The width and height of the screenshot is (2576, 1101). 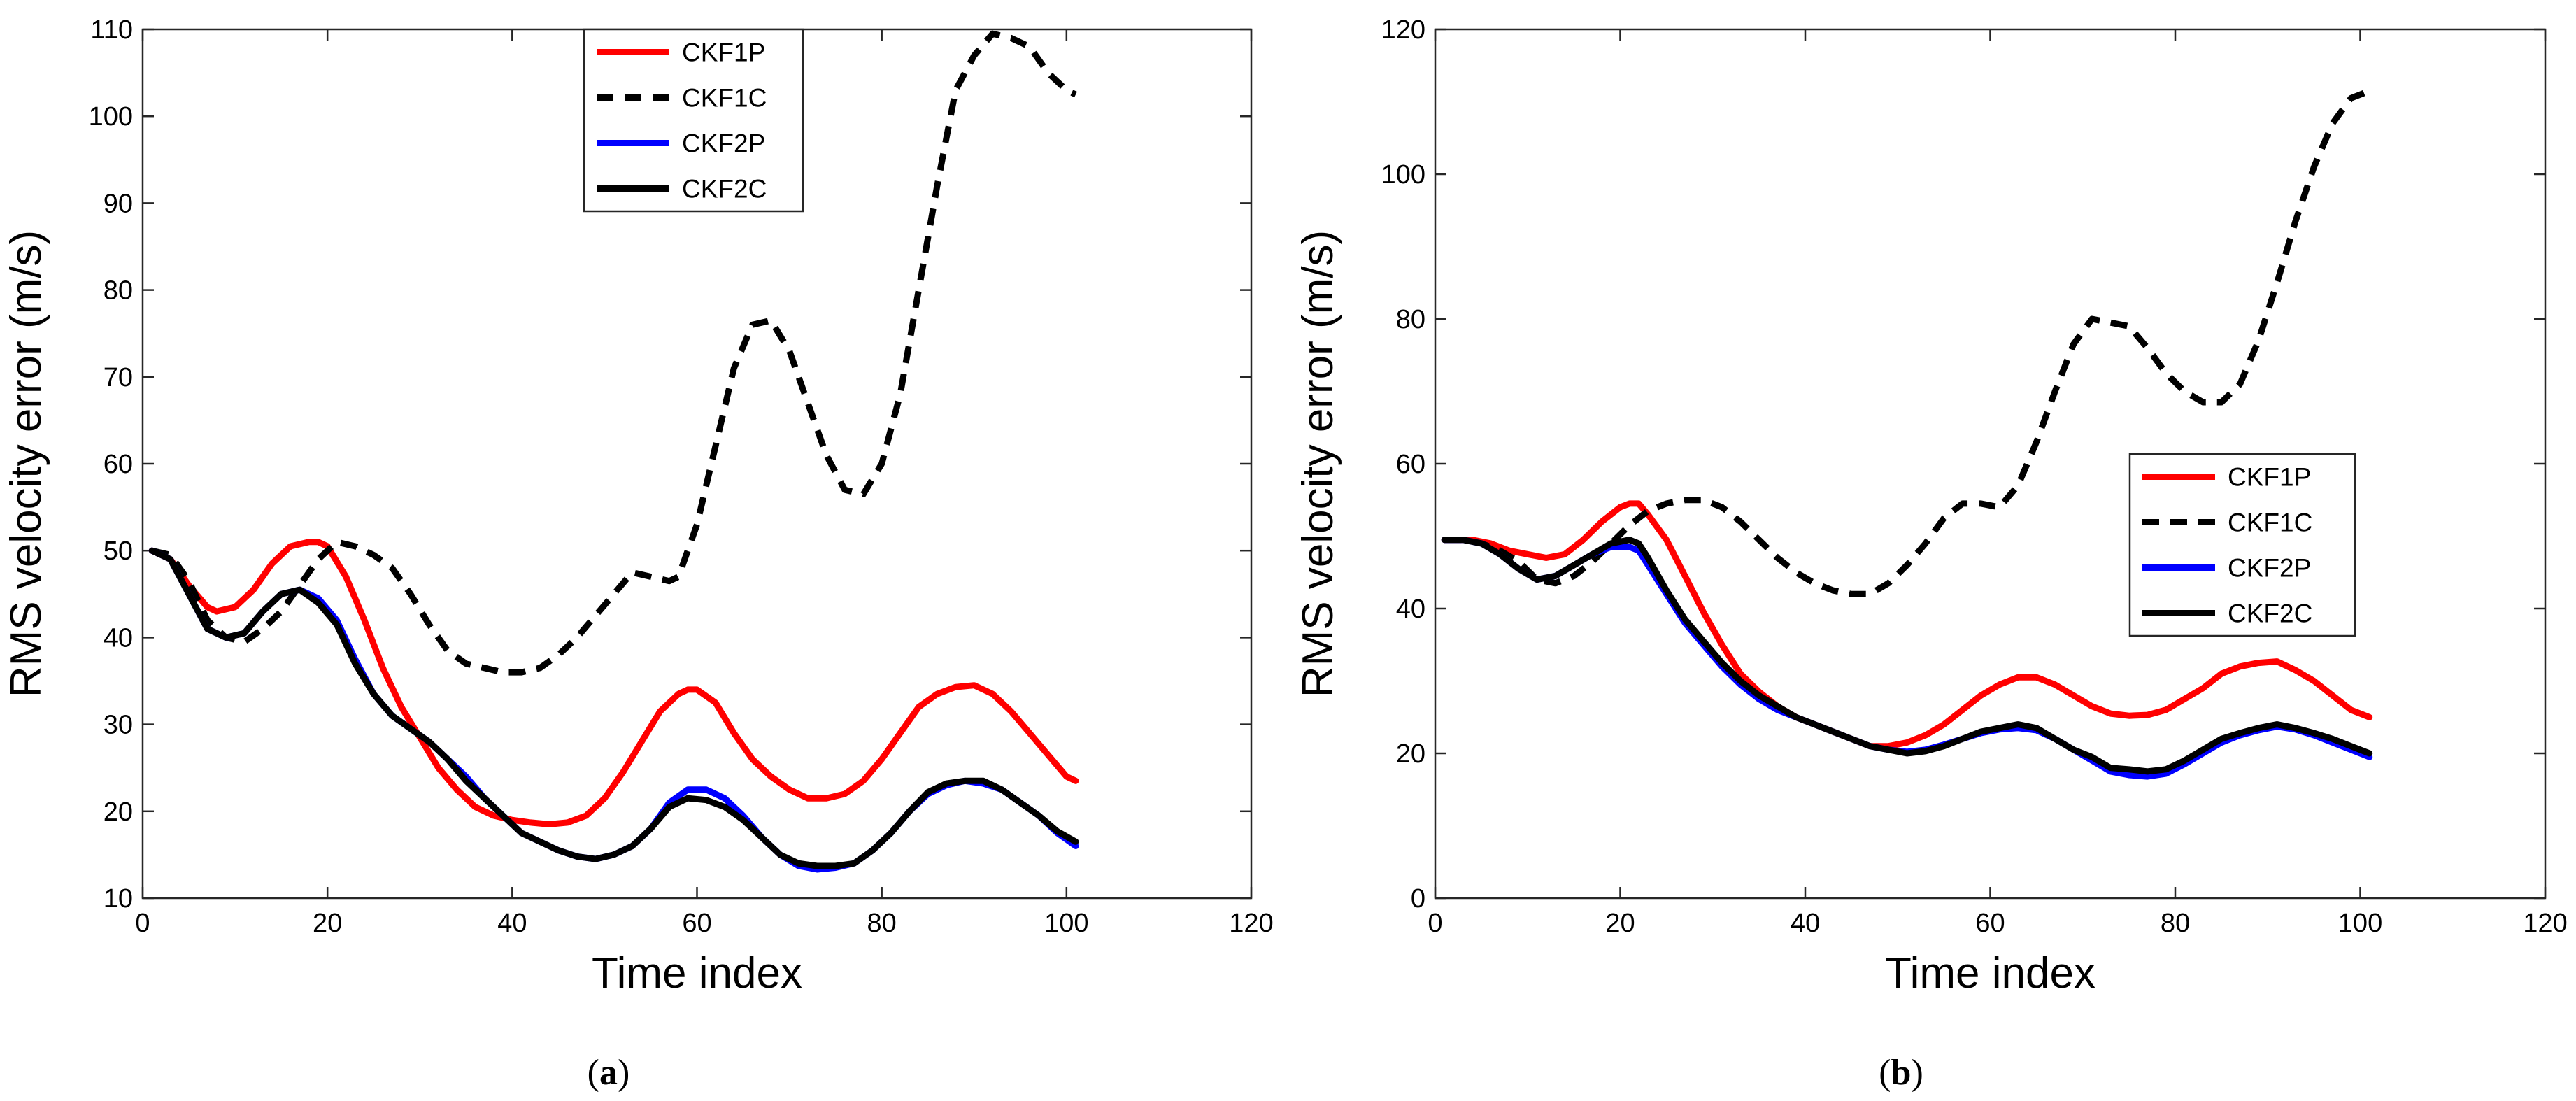 I want to click on panel-label-letter: a, so click(x=608, y=1073).